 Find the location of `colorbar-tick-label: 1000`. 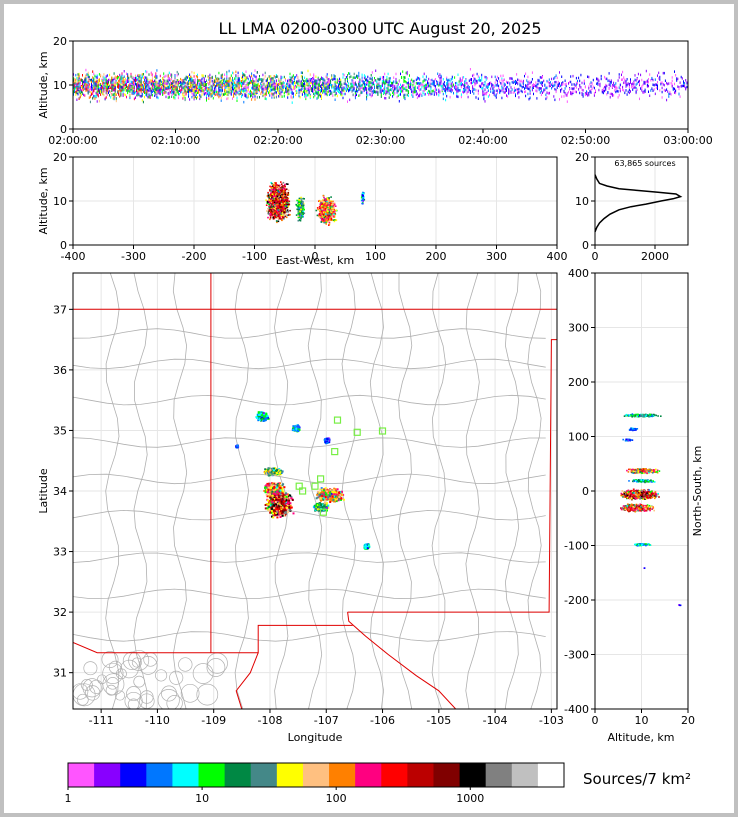

colorbar-tick-label: 1000 is located at coordinates (470, 798).